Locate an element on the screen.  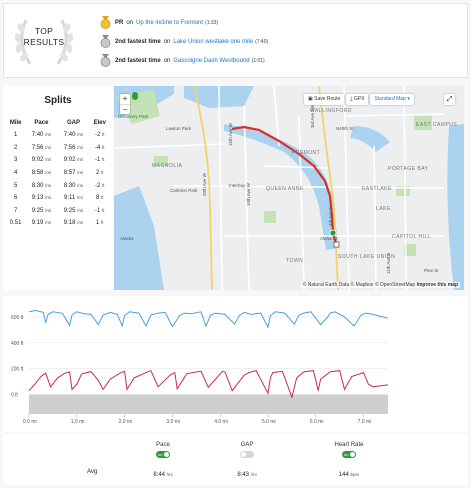
download-icon: ⤓ is located at coordinates (352, 99).